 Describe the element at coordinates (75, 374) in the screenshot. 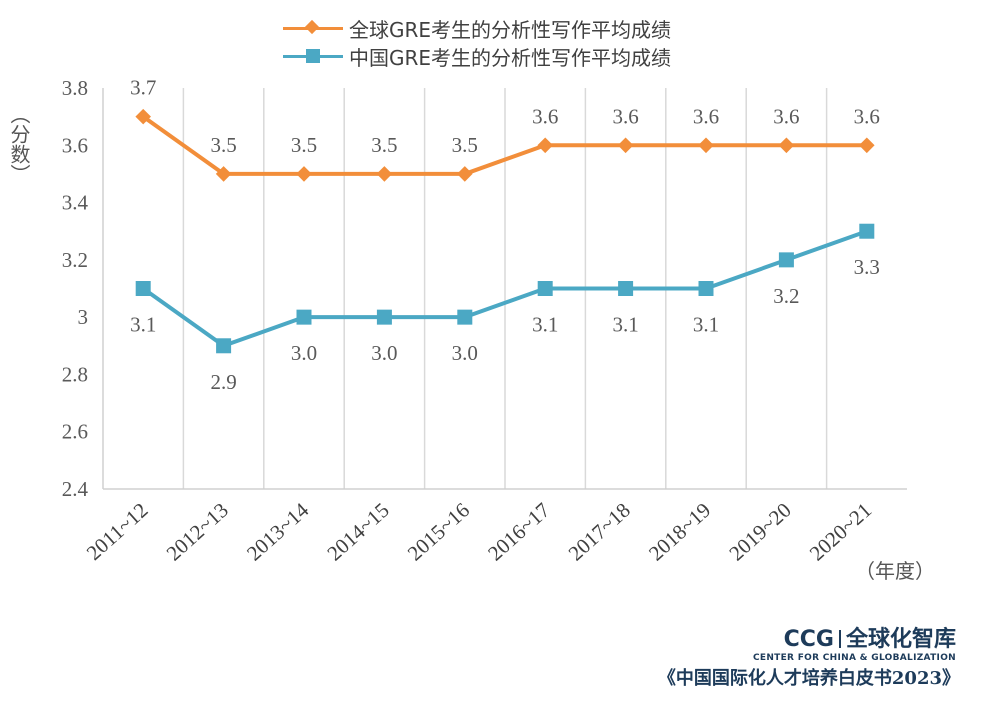

I see `y-tick-label: 2.8` at that location.